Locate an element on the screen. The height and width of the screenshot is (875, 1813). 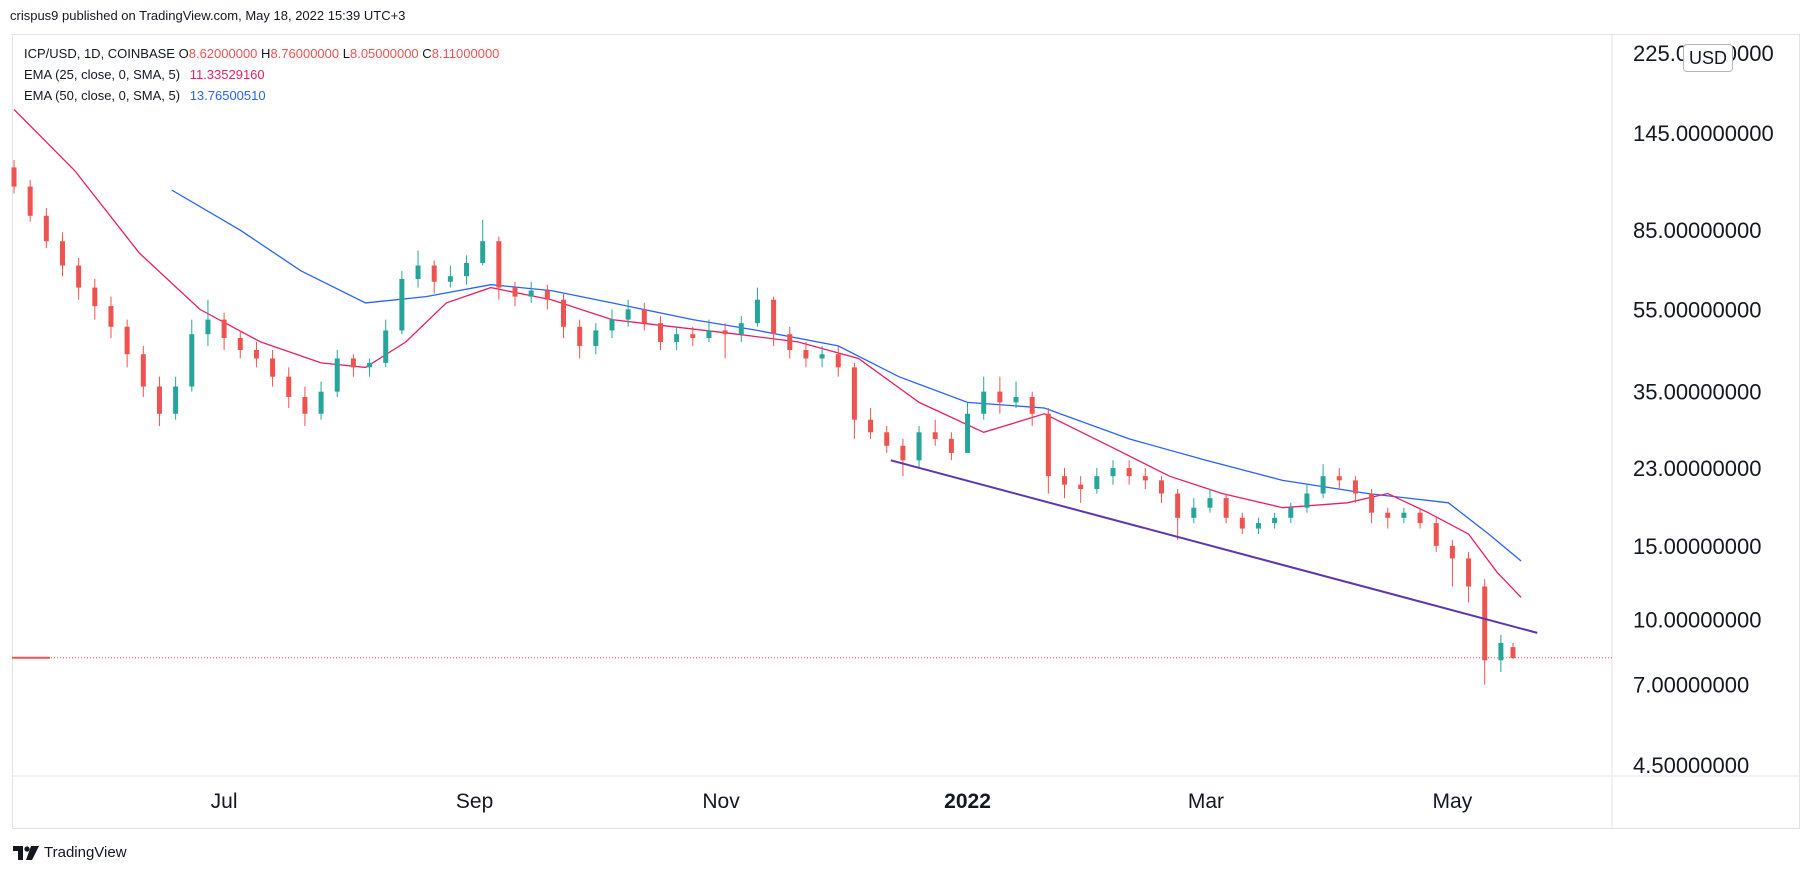
currency-badge: USD is located at coordinates (1708, 58).